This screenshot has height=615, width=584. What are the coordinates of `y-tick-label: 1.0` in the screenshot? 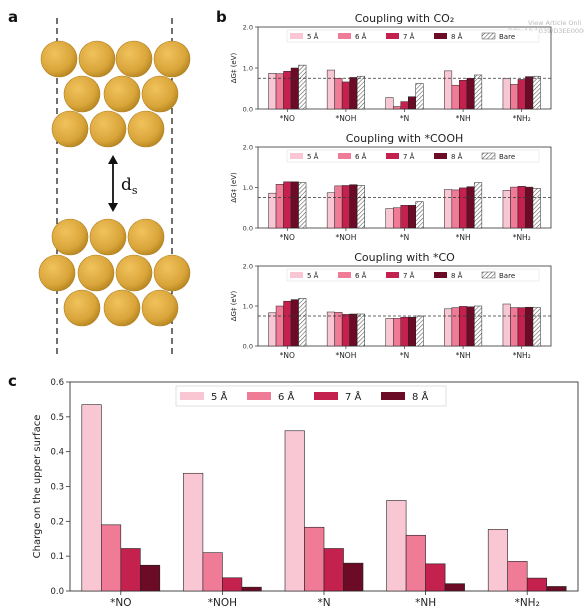 It's located at (248, 68).